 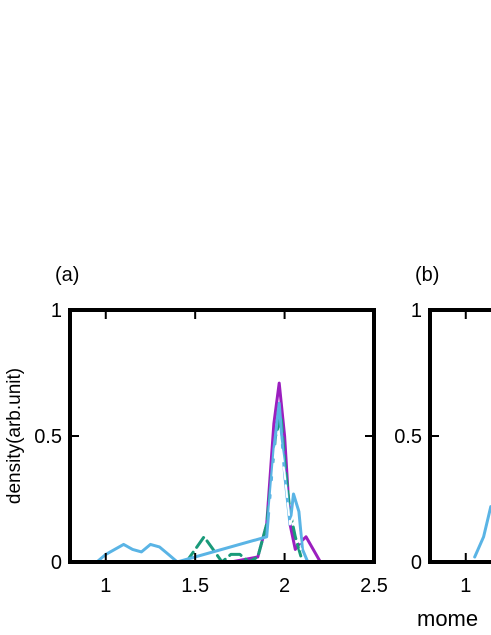 I want to click on panel-a-x-tick-label-2: 2, so click(x=284, y=586).